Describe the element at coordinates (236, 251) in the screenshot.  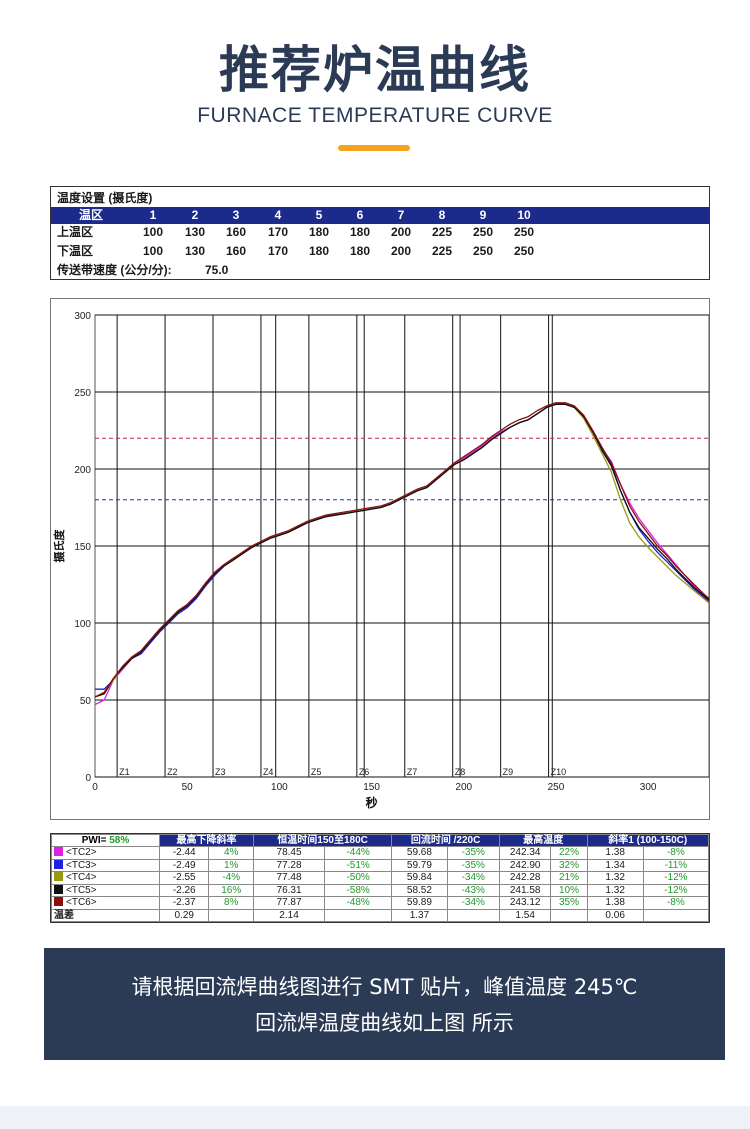
I see `lower-zone-value: 160` at that location.